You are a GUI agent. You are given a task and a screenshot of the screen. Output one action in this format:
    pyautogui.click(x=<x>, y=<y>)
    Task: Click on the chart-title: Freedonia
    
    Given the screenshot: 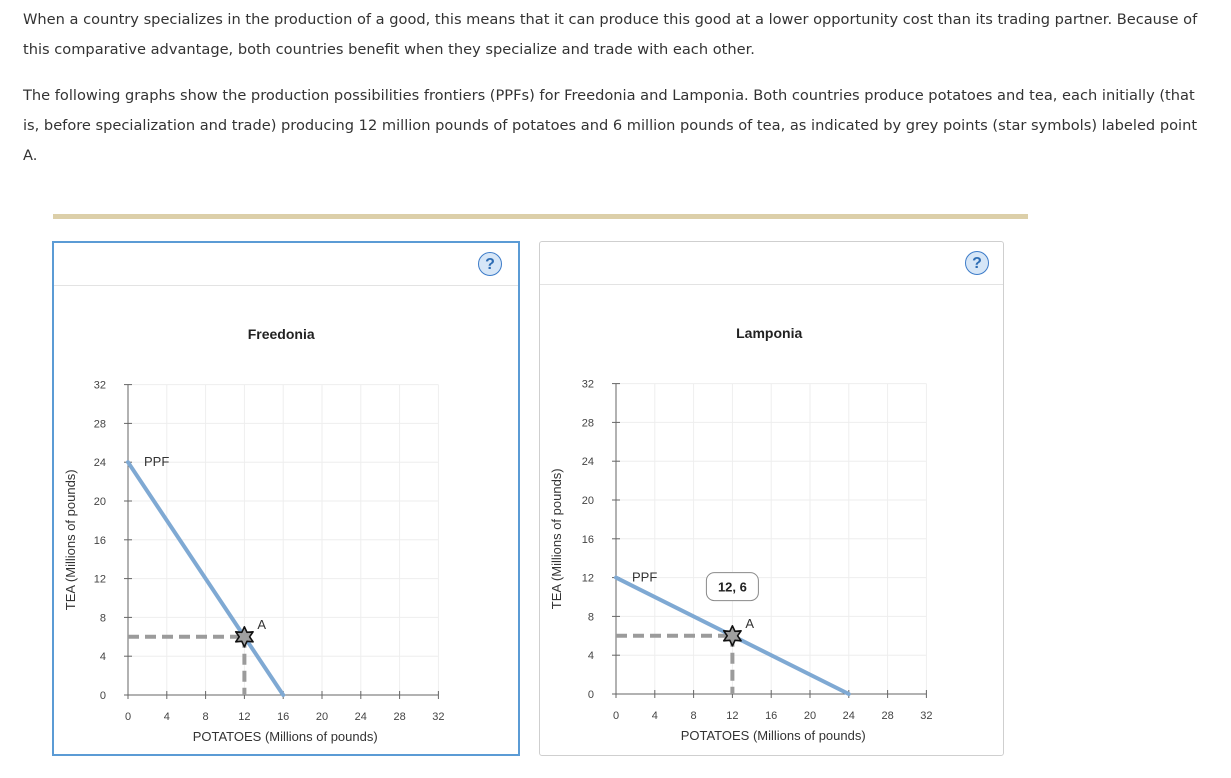 What is the action you would take?
    pyautogui.click(x=281, y=334)
    